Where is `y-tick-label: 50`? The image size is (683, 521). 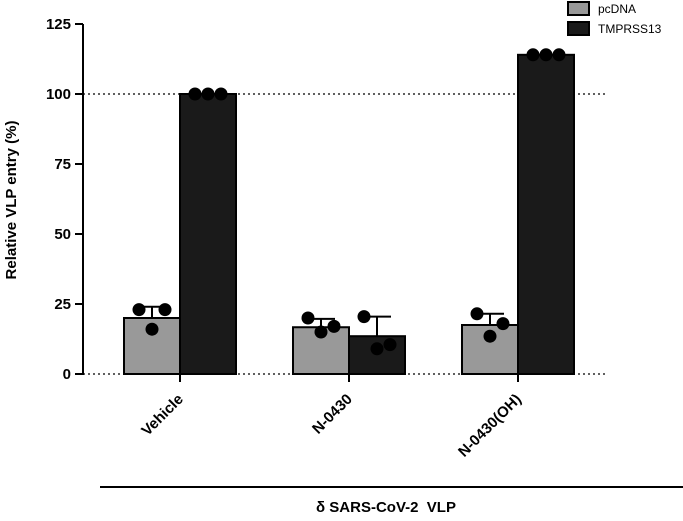 y-tick-label: 50 is located at coordinates (62, 234).